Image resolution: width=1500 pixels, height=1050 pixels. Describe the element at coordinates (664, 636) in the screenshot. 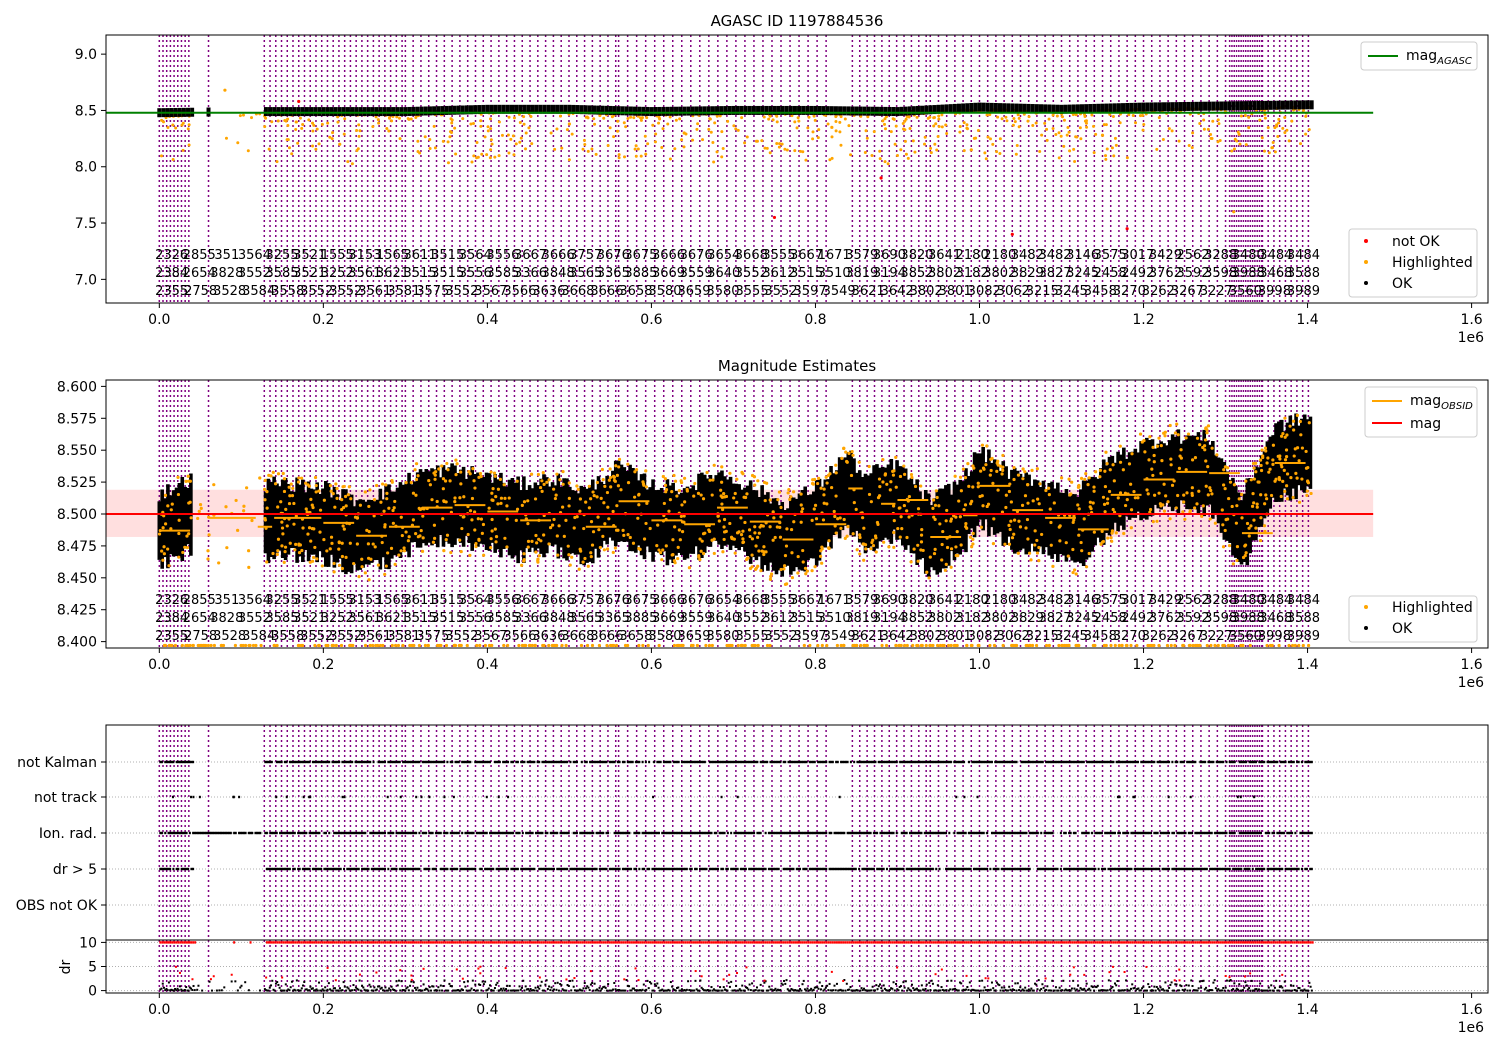

I see `obsid-label: 3580` at that location.